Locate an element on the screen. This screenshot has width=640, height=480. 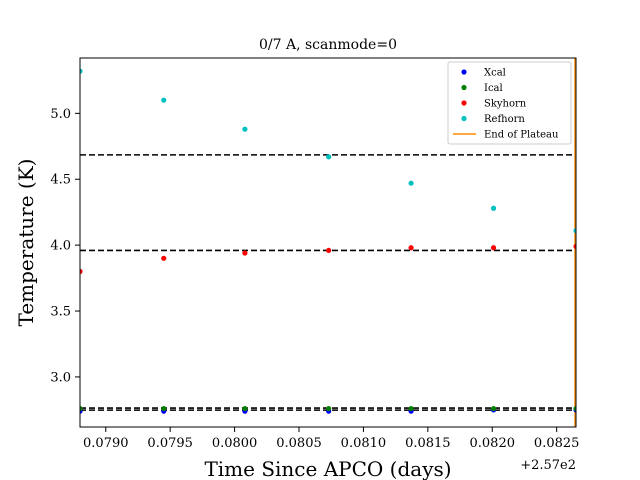
legend-marker-skyhorn is located at coordinates (464, 103).